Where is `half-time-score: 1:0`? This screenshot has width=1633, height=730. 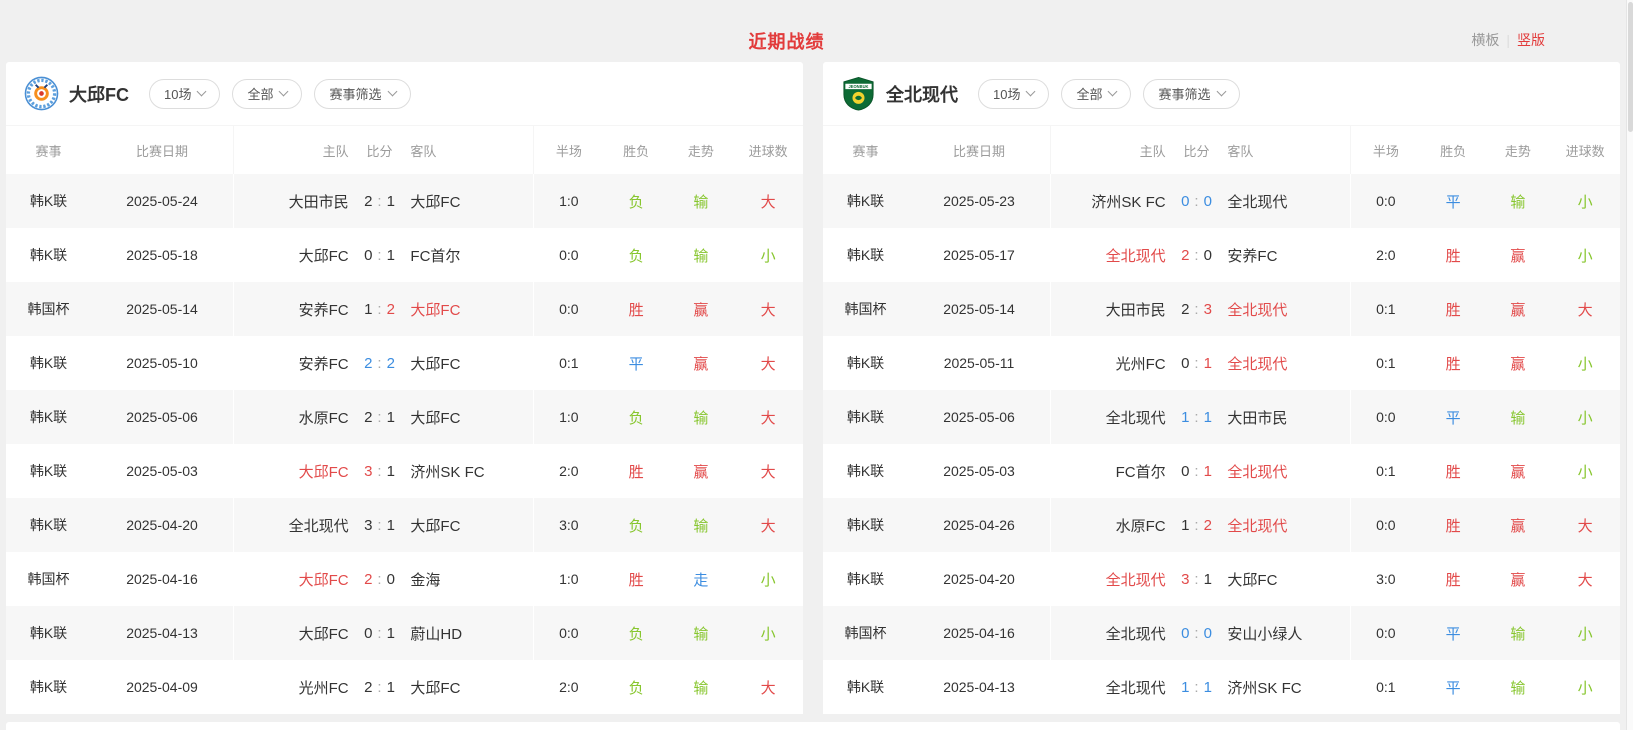 half-time-score: 1:0 is located at coordinates (569, 417).